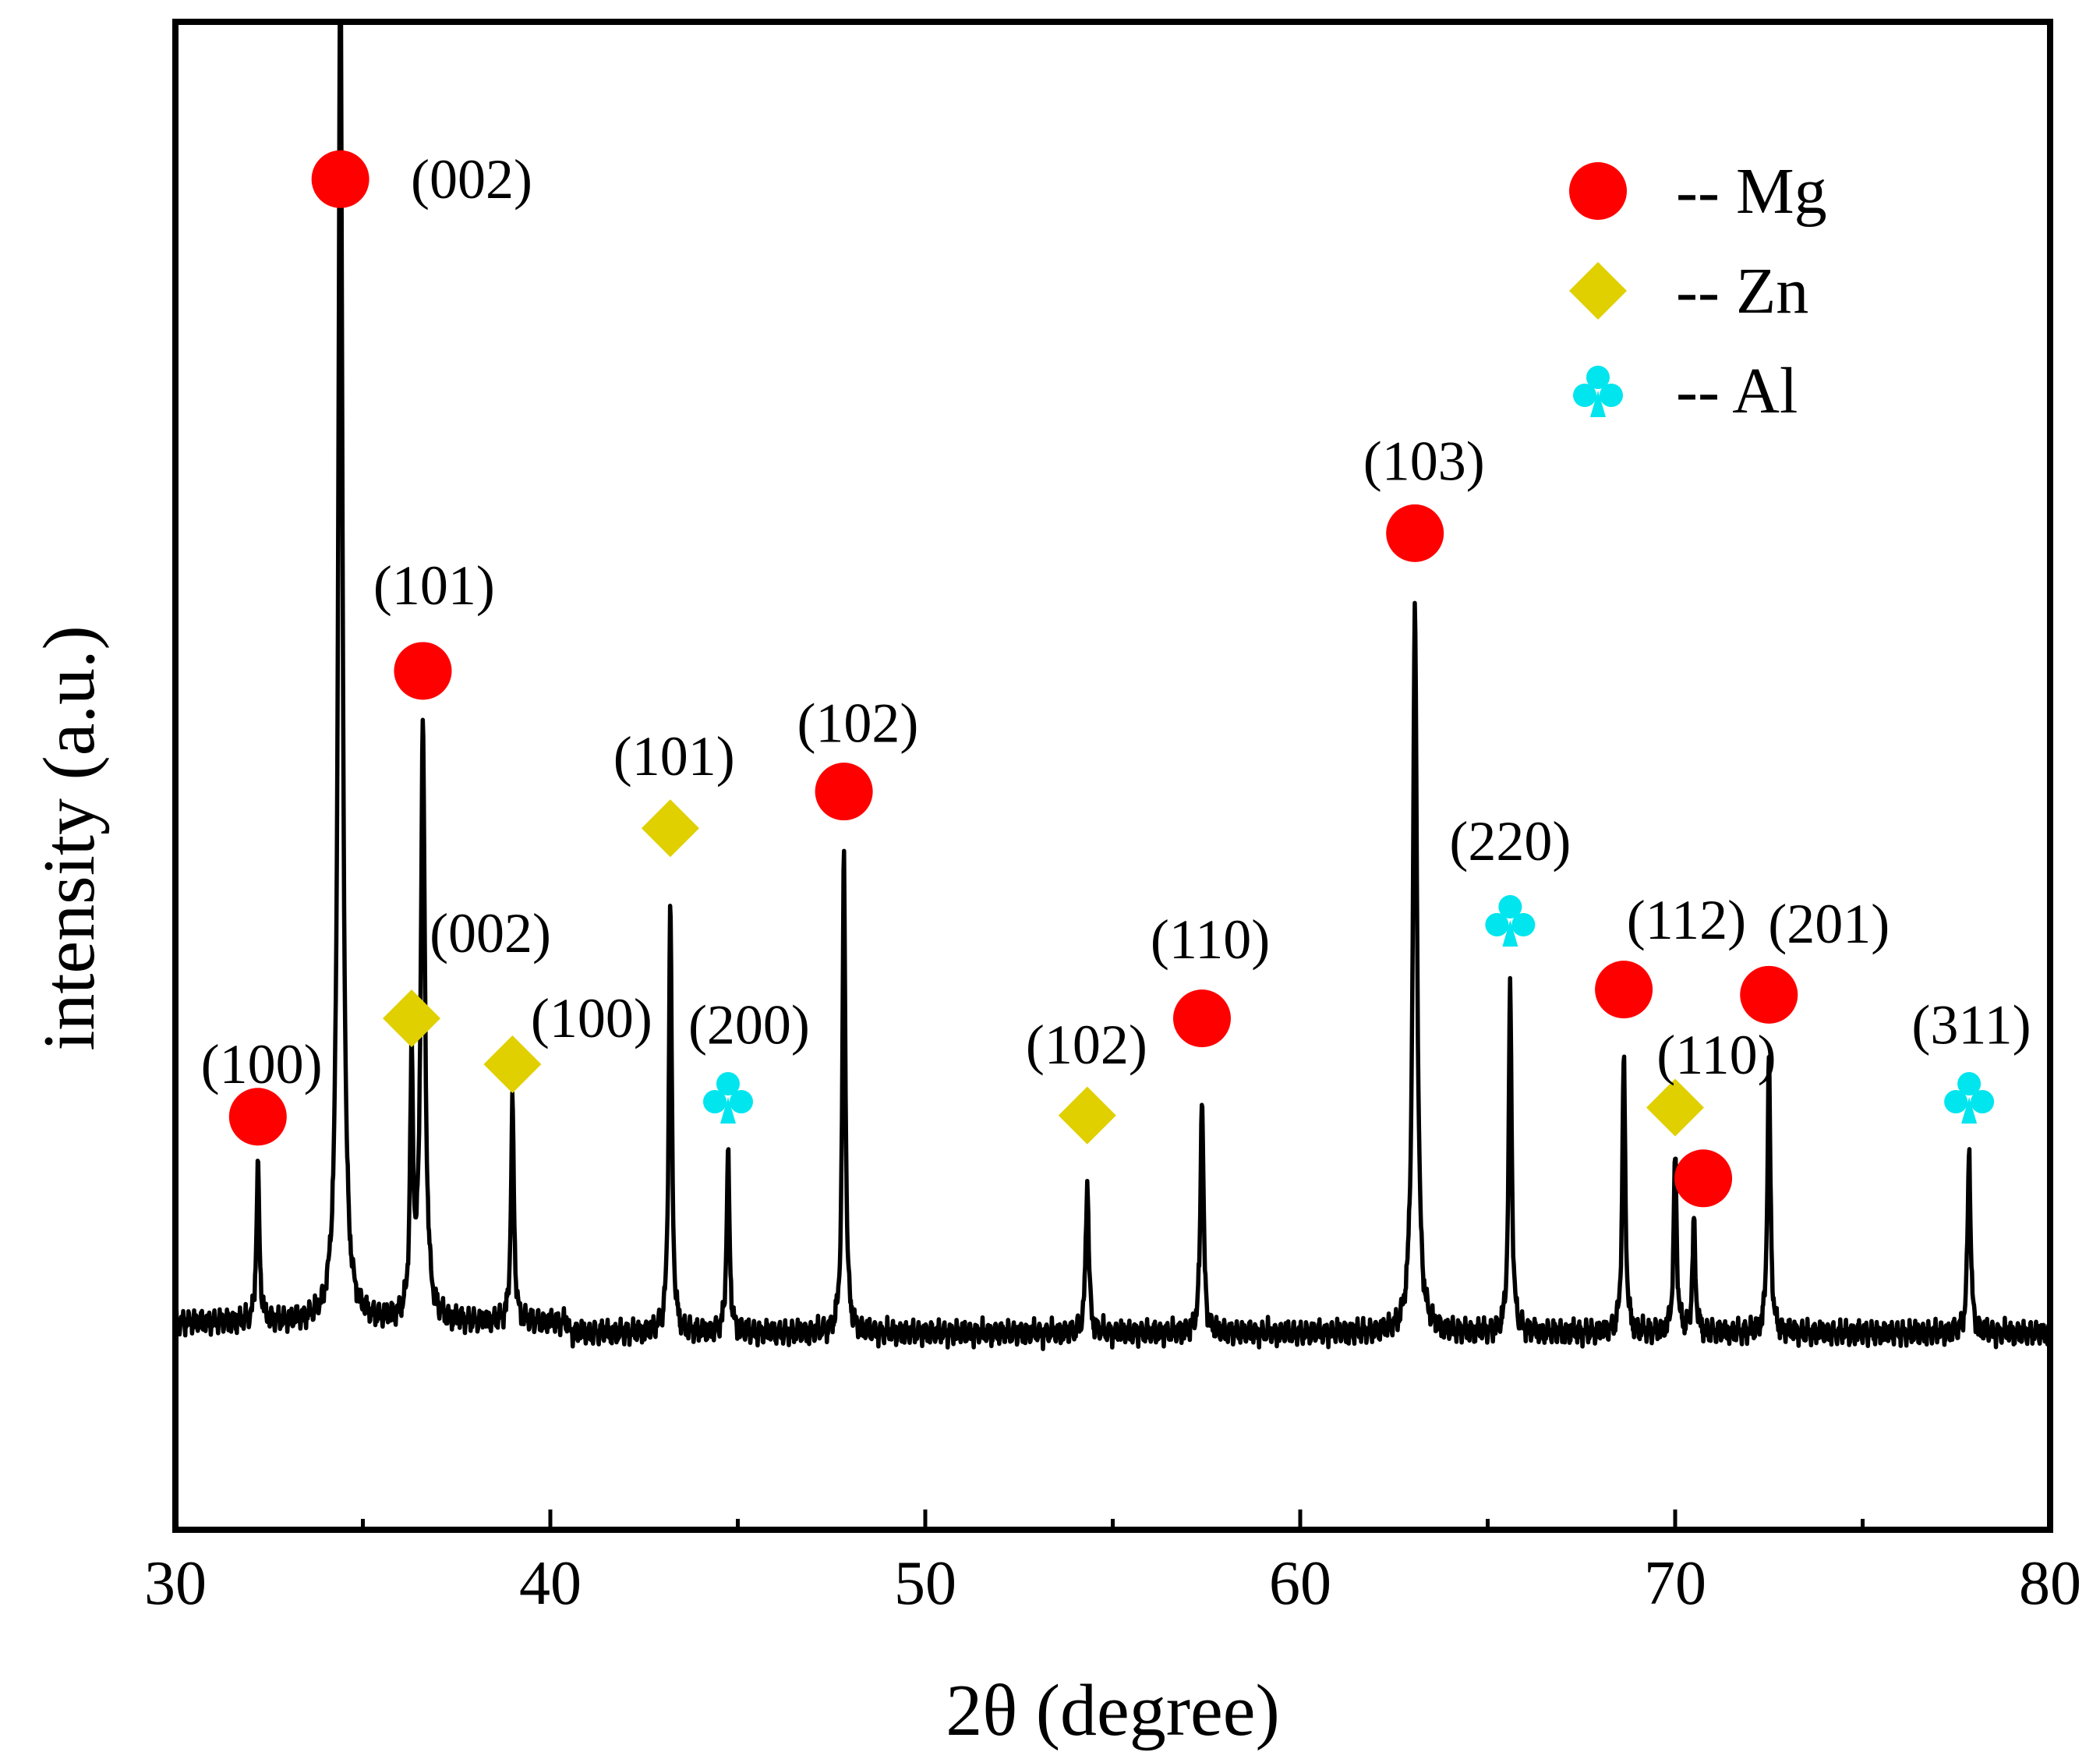 Image resolution: width=2100 pixels, height=1759 pixels. I want to click on peak-annotation: (200), so click(749, 1059).